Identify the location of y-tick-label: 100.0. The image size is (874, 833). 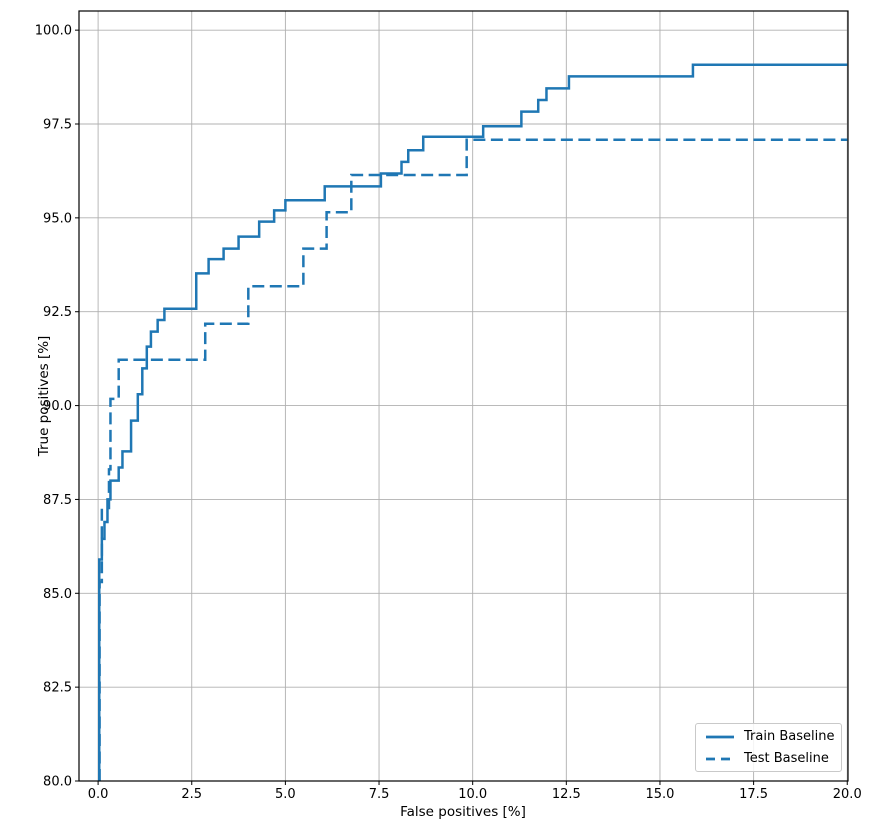
(53, 31).